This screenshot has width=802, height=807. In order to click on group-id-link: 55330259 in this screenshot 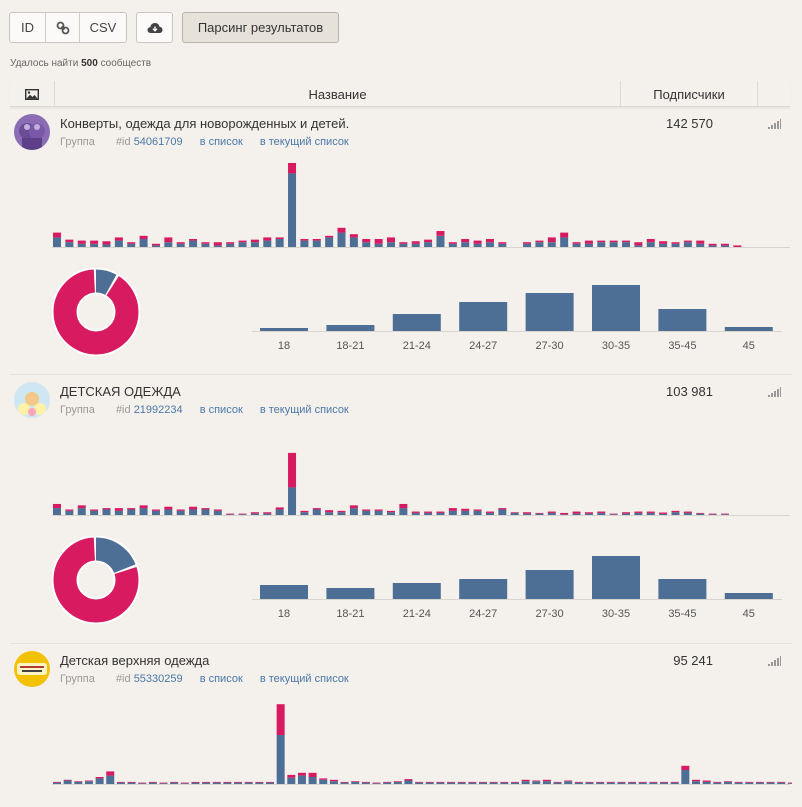, I will do `click(158, 679)`.